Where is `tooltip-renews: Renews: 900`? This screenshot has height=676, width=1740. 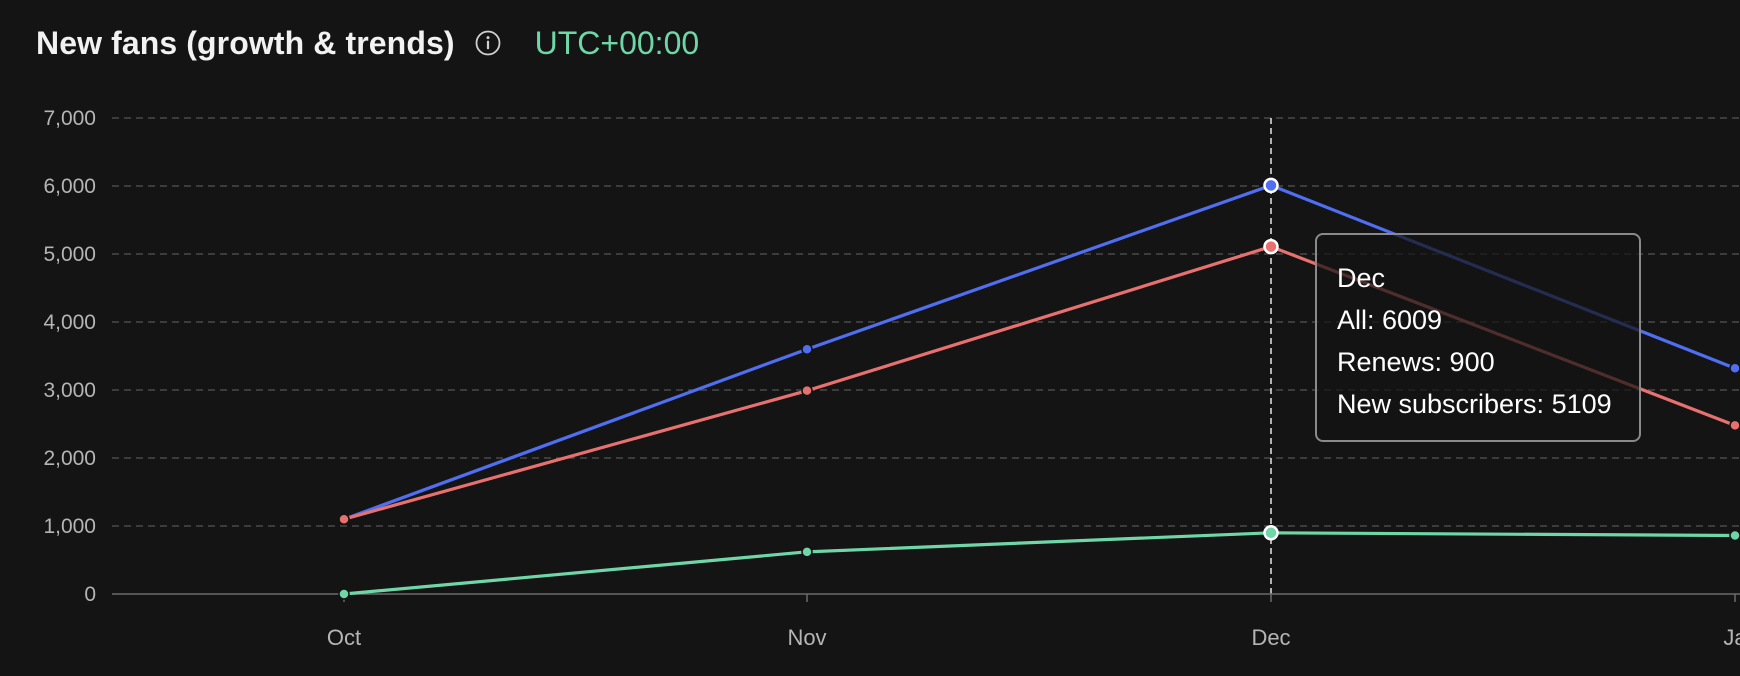
tooltip-renews: Renews: 900 is located at coordinates (1416, 362).